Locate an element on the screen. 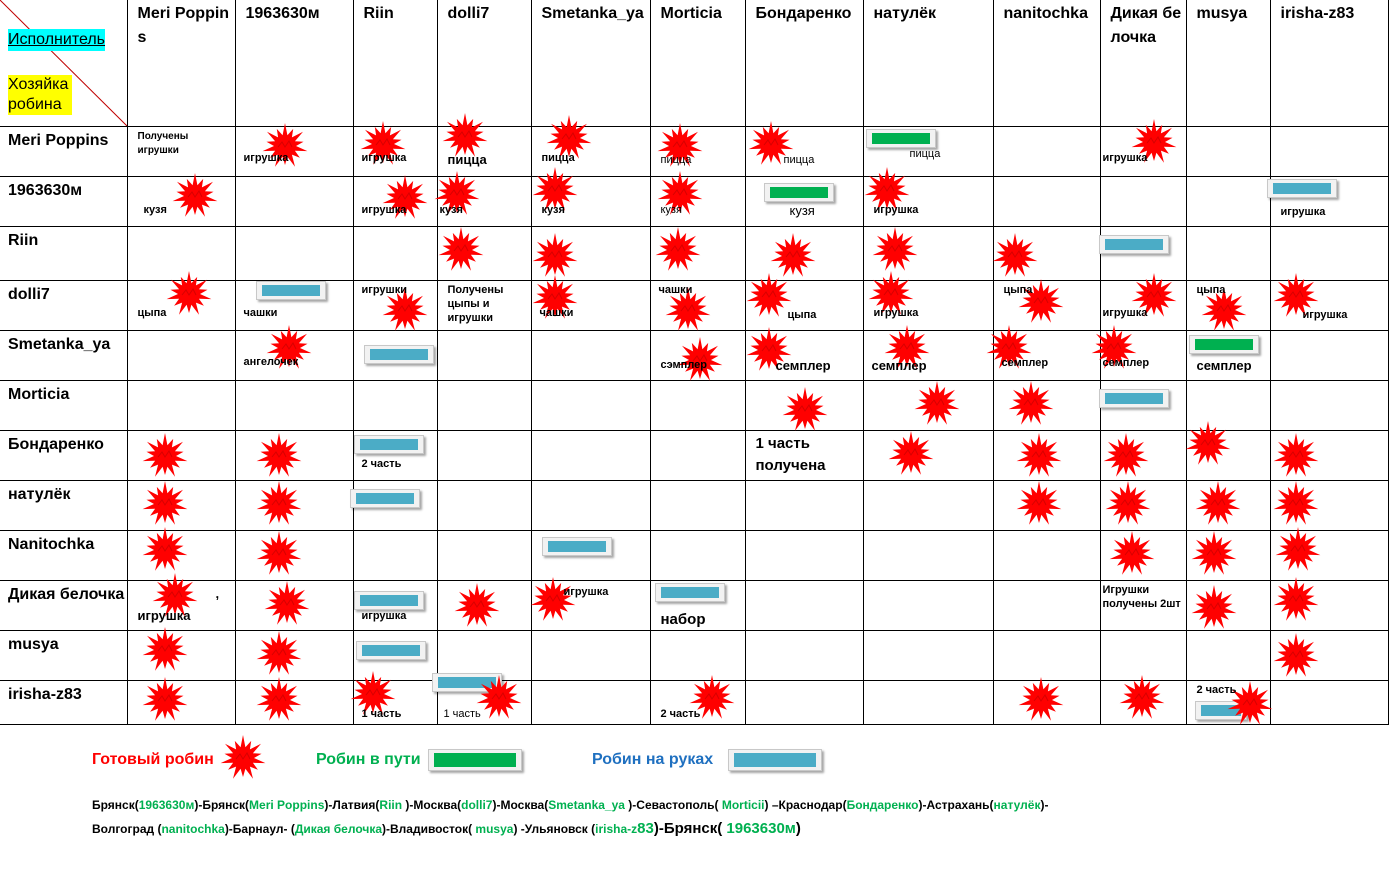  row-header: Riin is located at coordinates (23, 240).